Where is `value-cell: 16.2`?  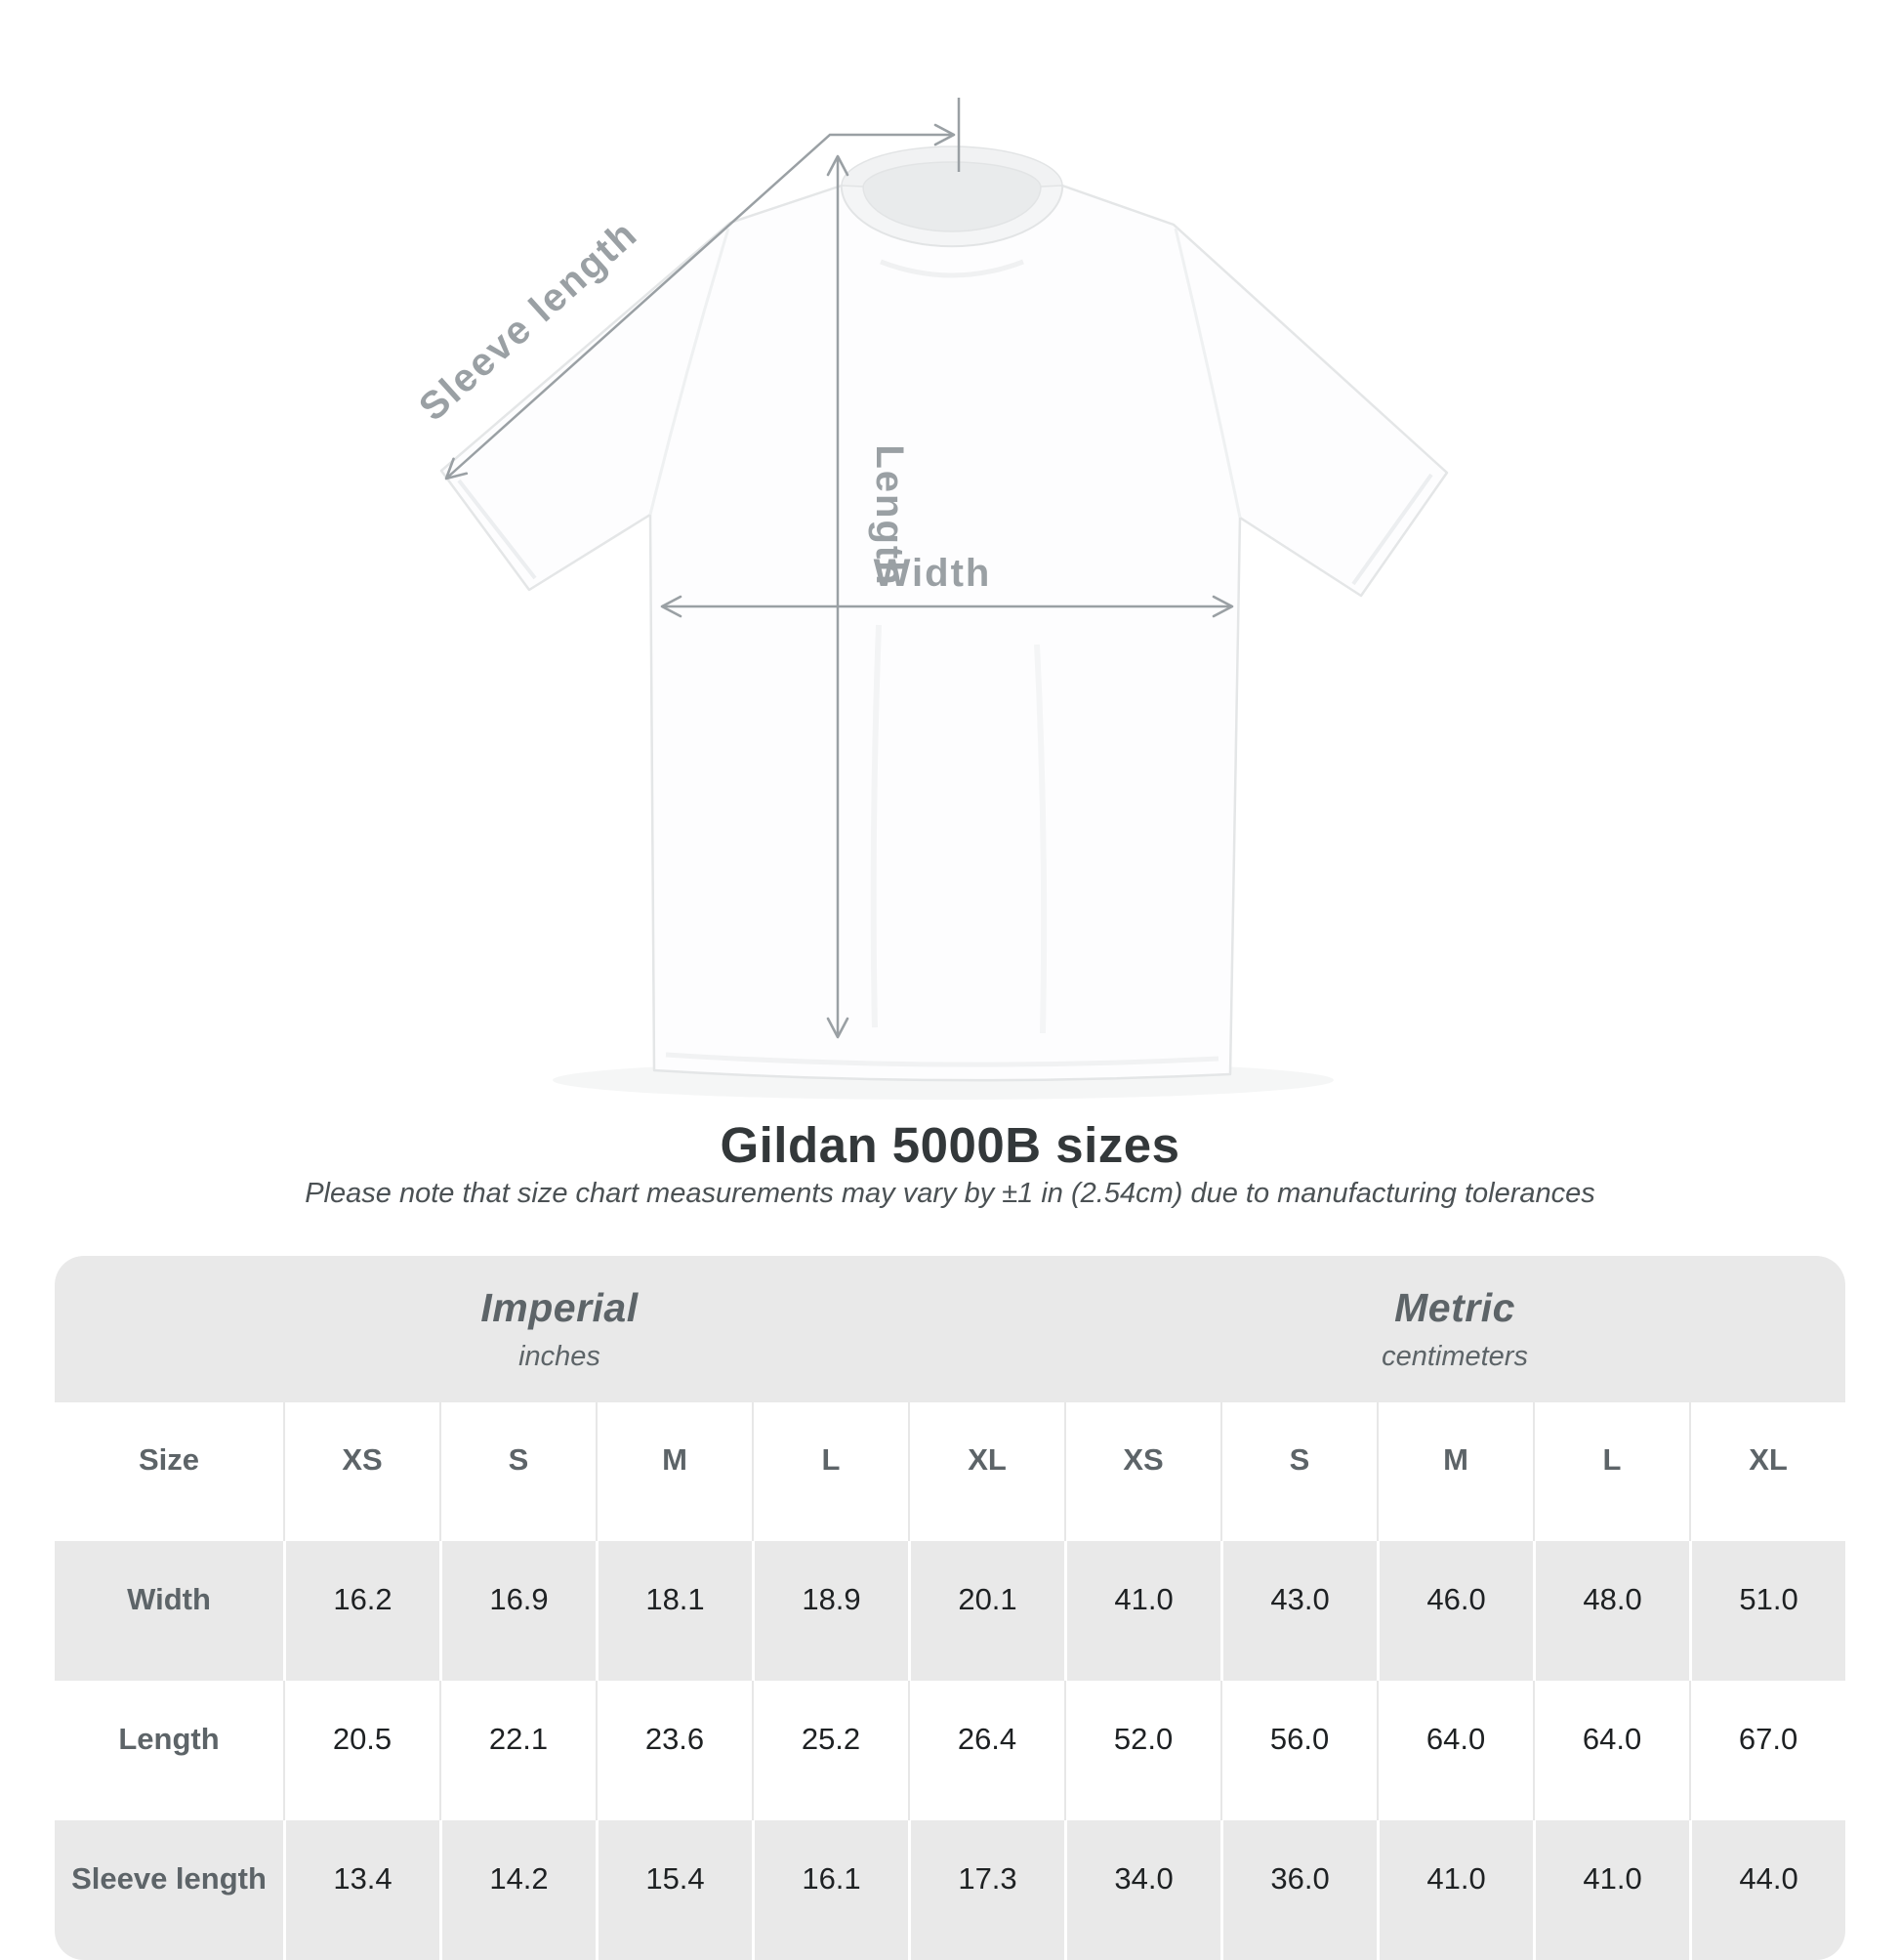
value-cell: 16.2 is located at coordinates (361, 1611).